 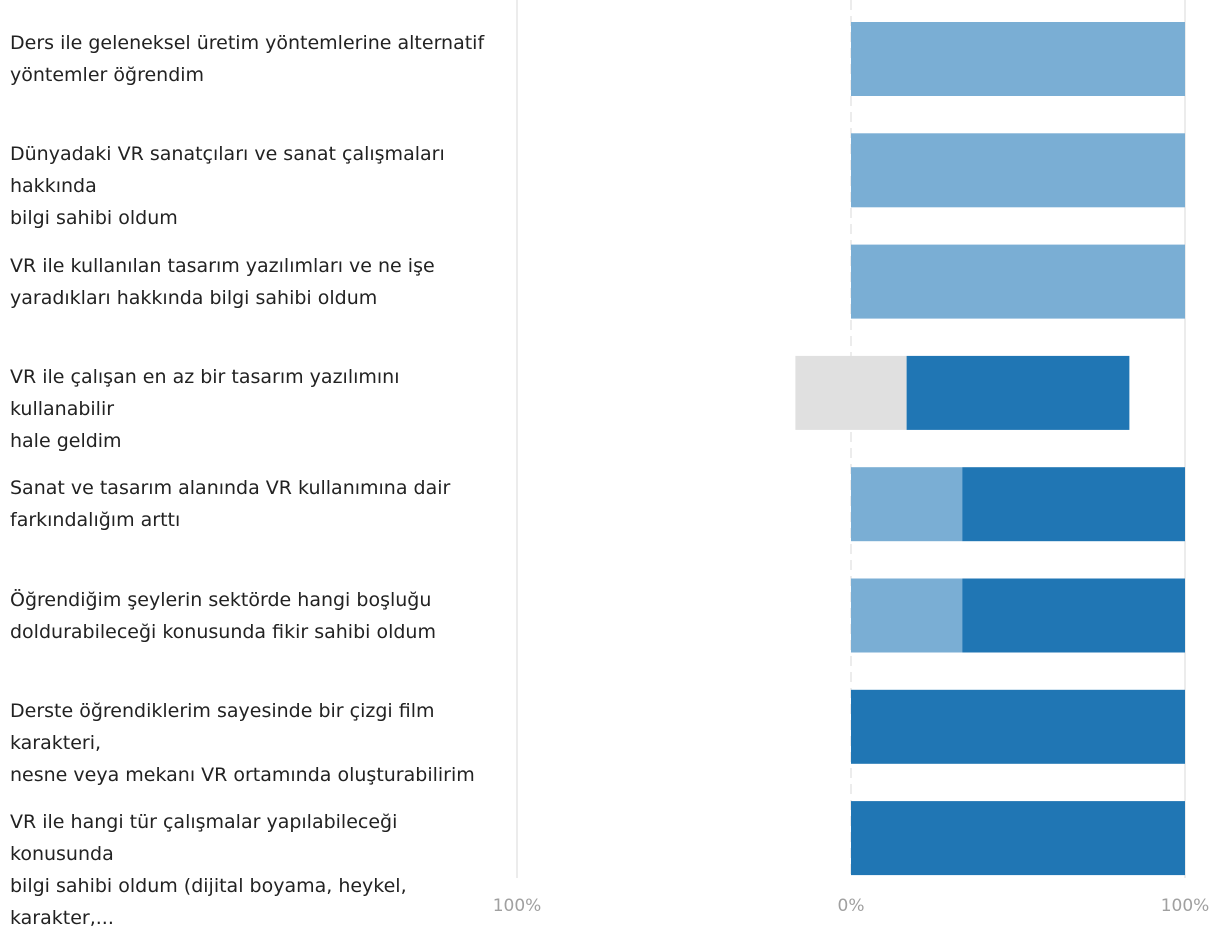 What do you see at coordinates (851, 906) in the screenshot?
I see `x-tick-label: 0%` at bounding box center [851, 906].